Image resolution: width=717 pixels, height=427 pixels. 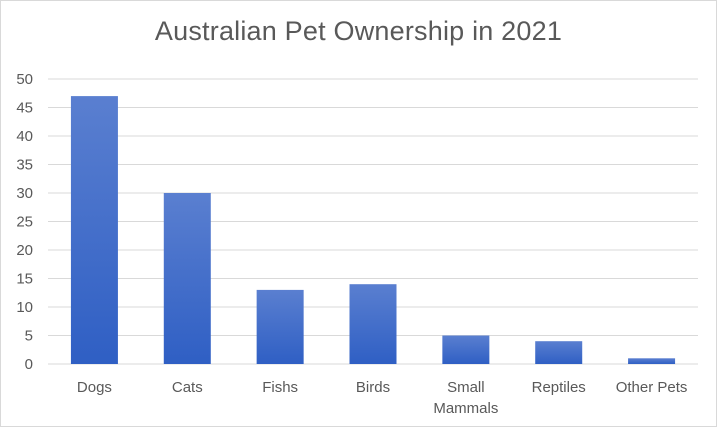 What do you see at coordinates (29, 336) in the screenshot?
I see `y-tick-label: 5` at bounding box center [29, 336].